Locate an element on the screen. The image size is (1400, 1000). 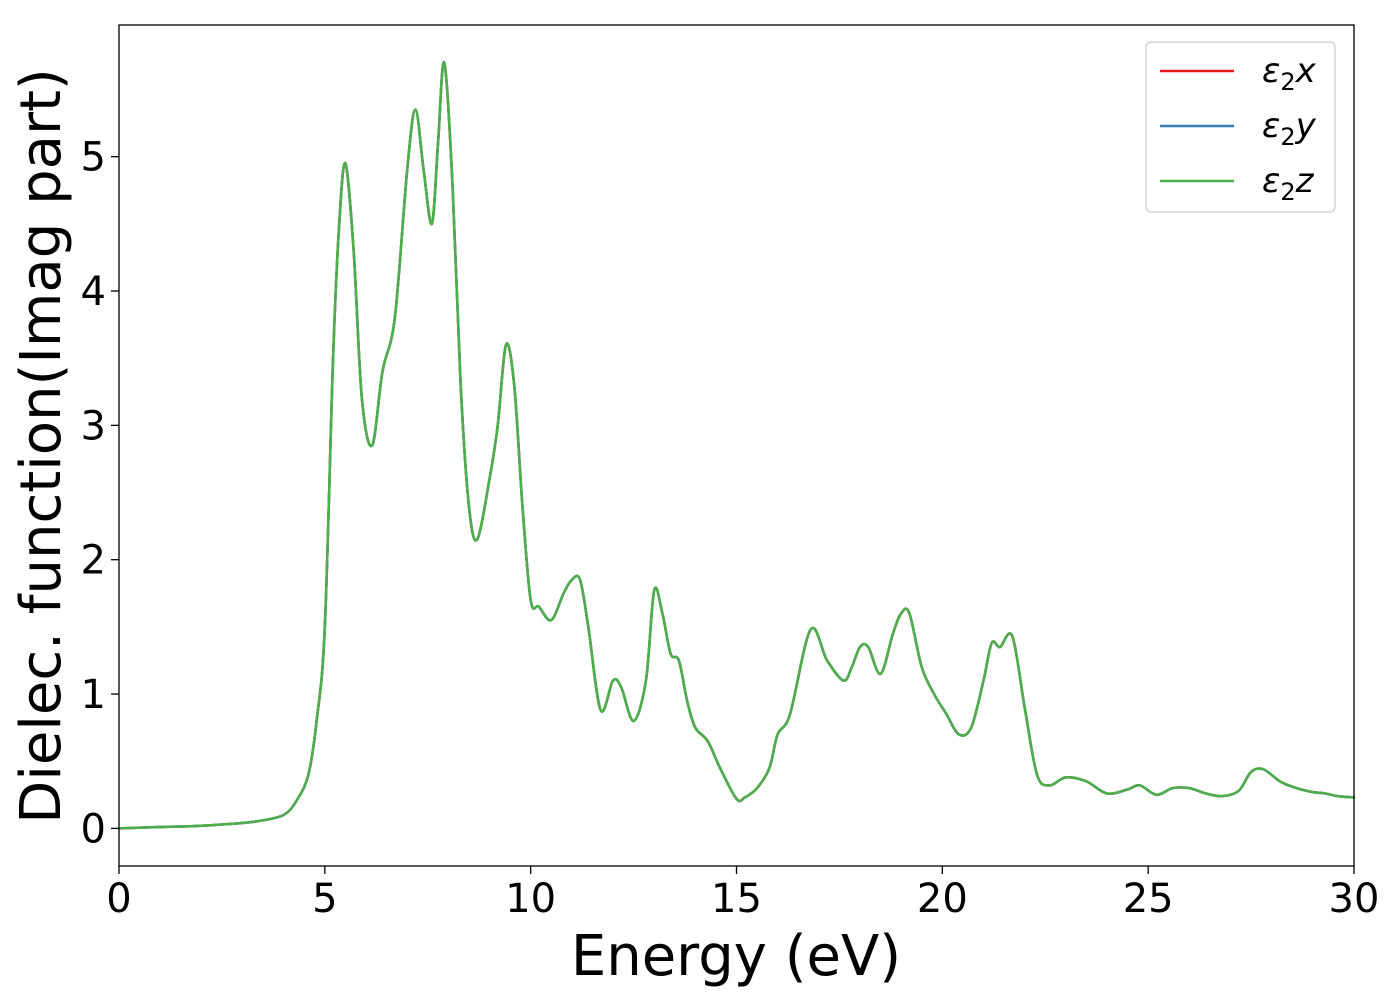
x-tick-label: 5 is located at coordinates (324, 899).